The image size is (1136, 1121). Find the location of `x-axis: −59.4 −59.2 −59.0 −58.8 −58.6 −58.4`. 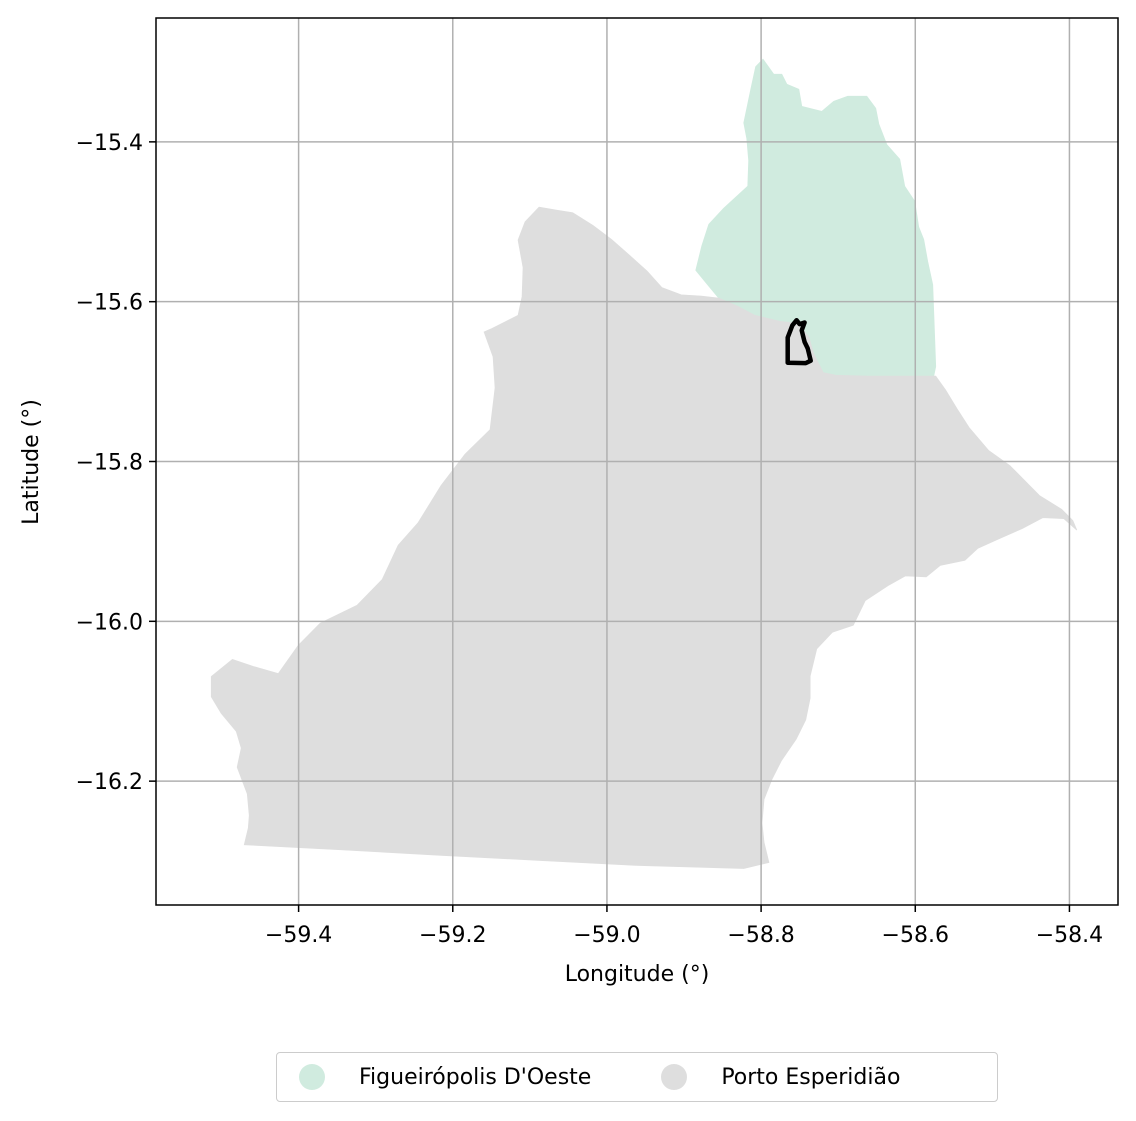

x-axis: −59.4 −59.2 −59.0 −58.8 −58.6 −58.4 is located at coordinates (684, 926).